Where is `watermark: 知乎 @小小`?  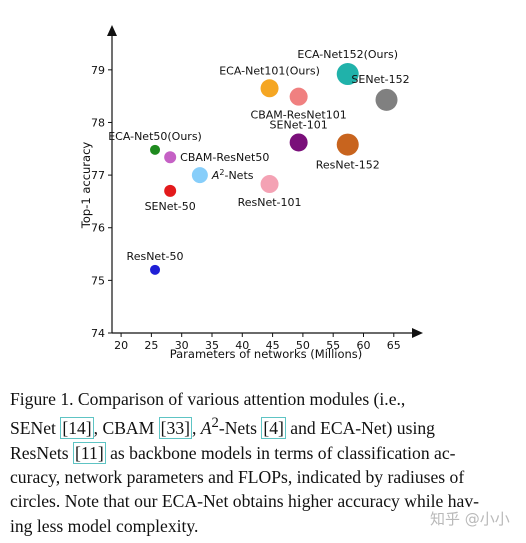 watermark: 知乎 @小小 is located at coordinates (470, 519).